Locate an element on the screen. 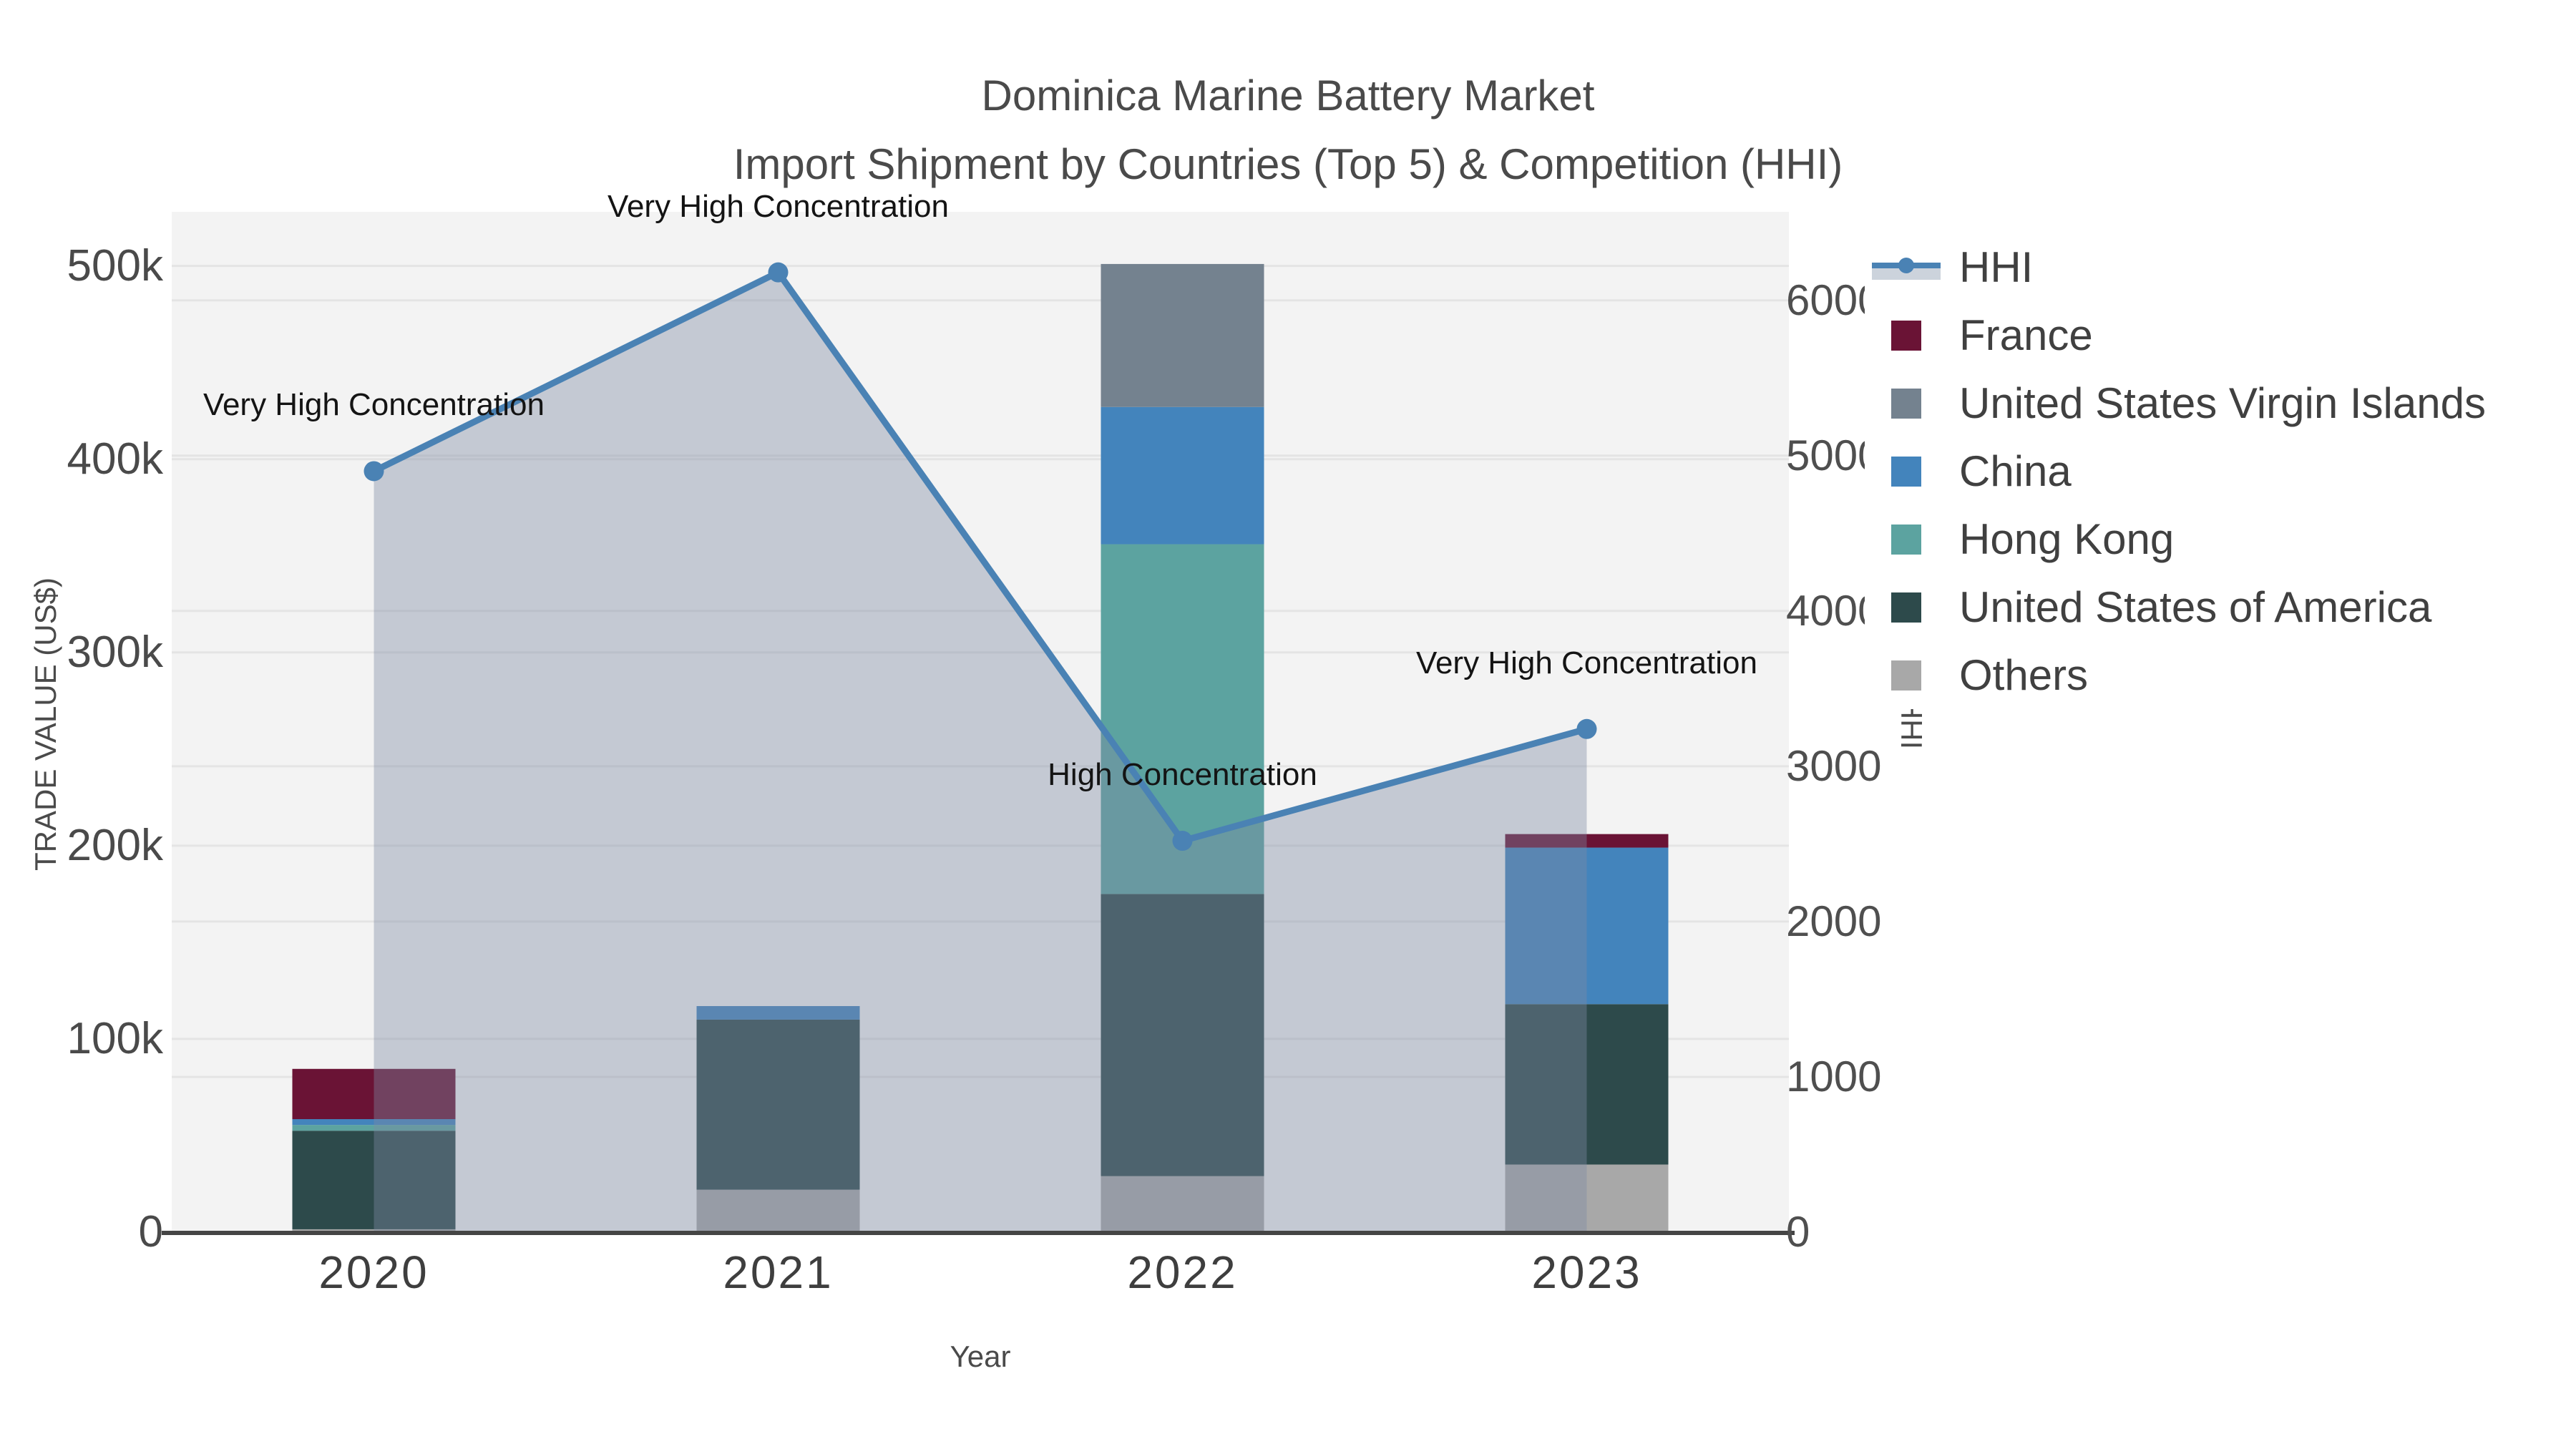 The height and width of the screenshot is (1449, 2576). hhi-marker-swatch is located at coordinates (1906, 265).